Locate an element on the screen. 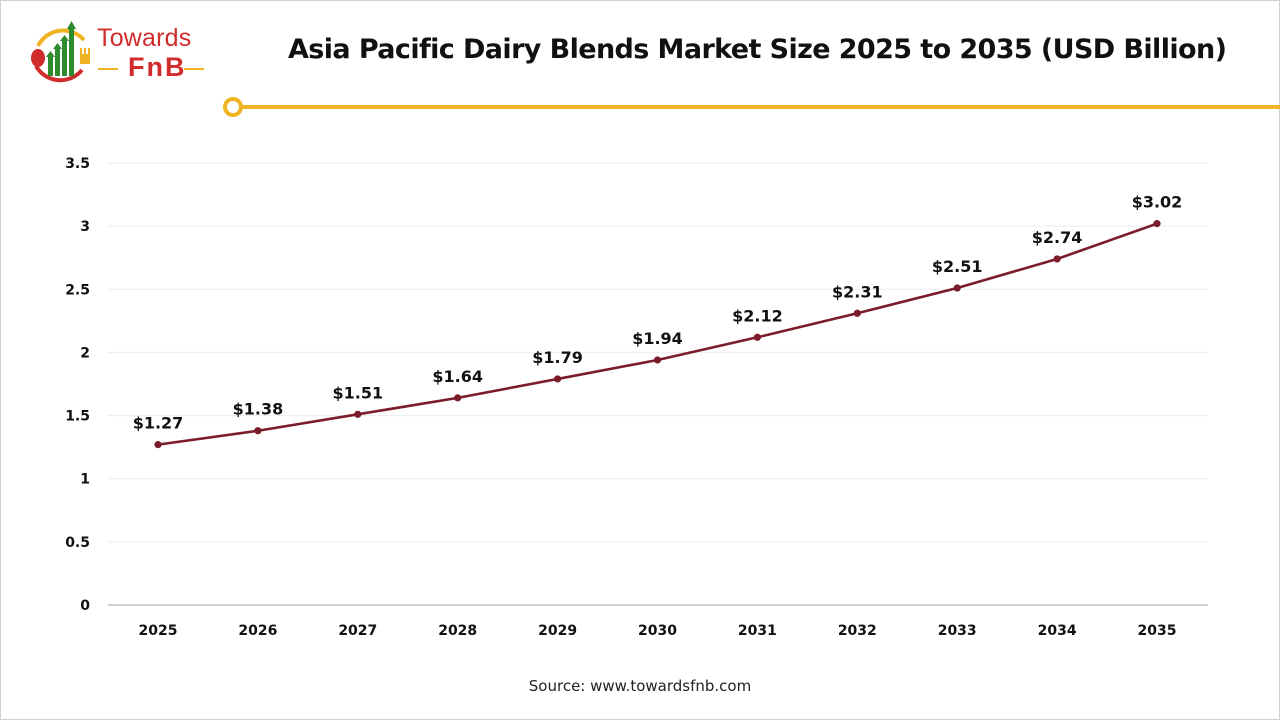 The image size is (1280, 720). data-label: $1.64 is located at coordinates (457, 376).